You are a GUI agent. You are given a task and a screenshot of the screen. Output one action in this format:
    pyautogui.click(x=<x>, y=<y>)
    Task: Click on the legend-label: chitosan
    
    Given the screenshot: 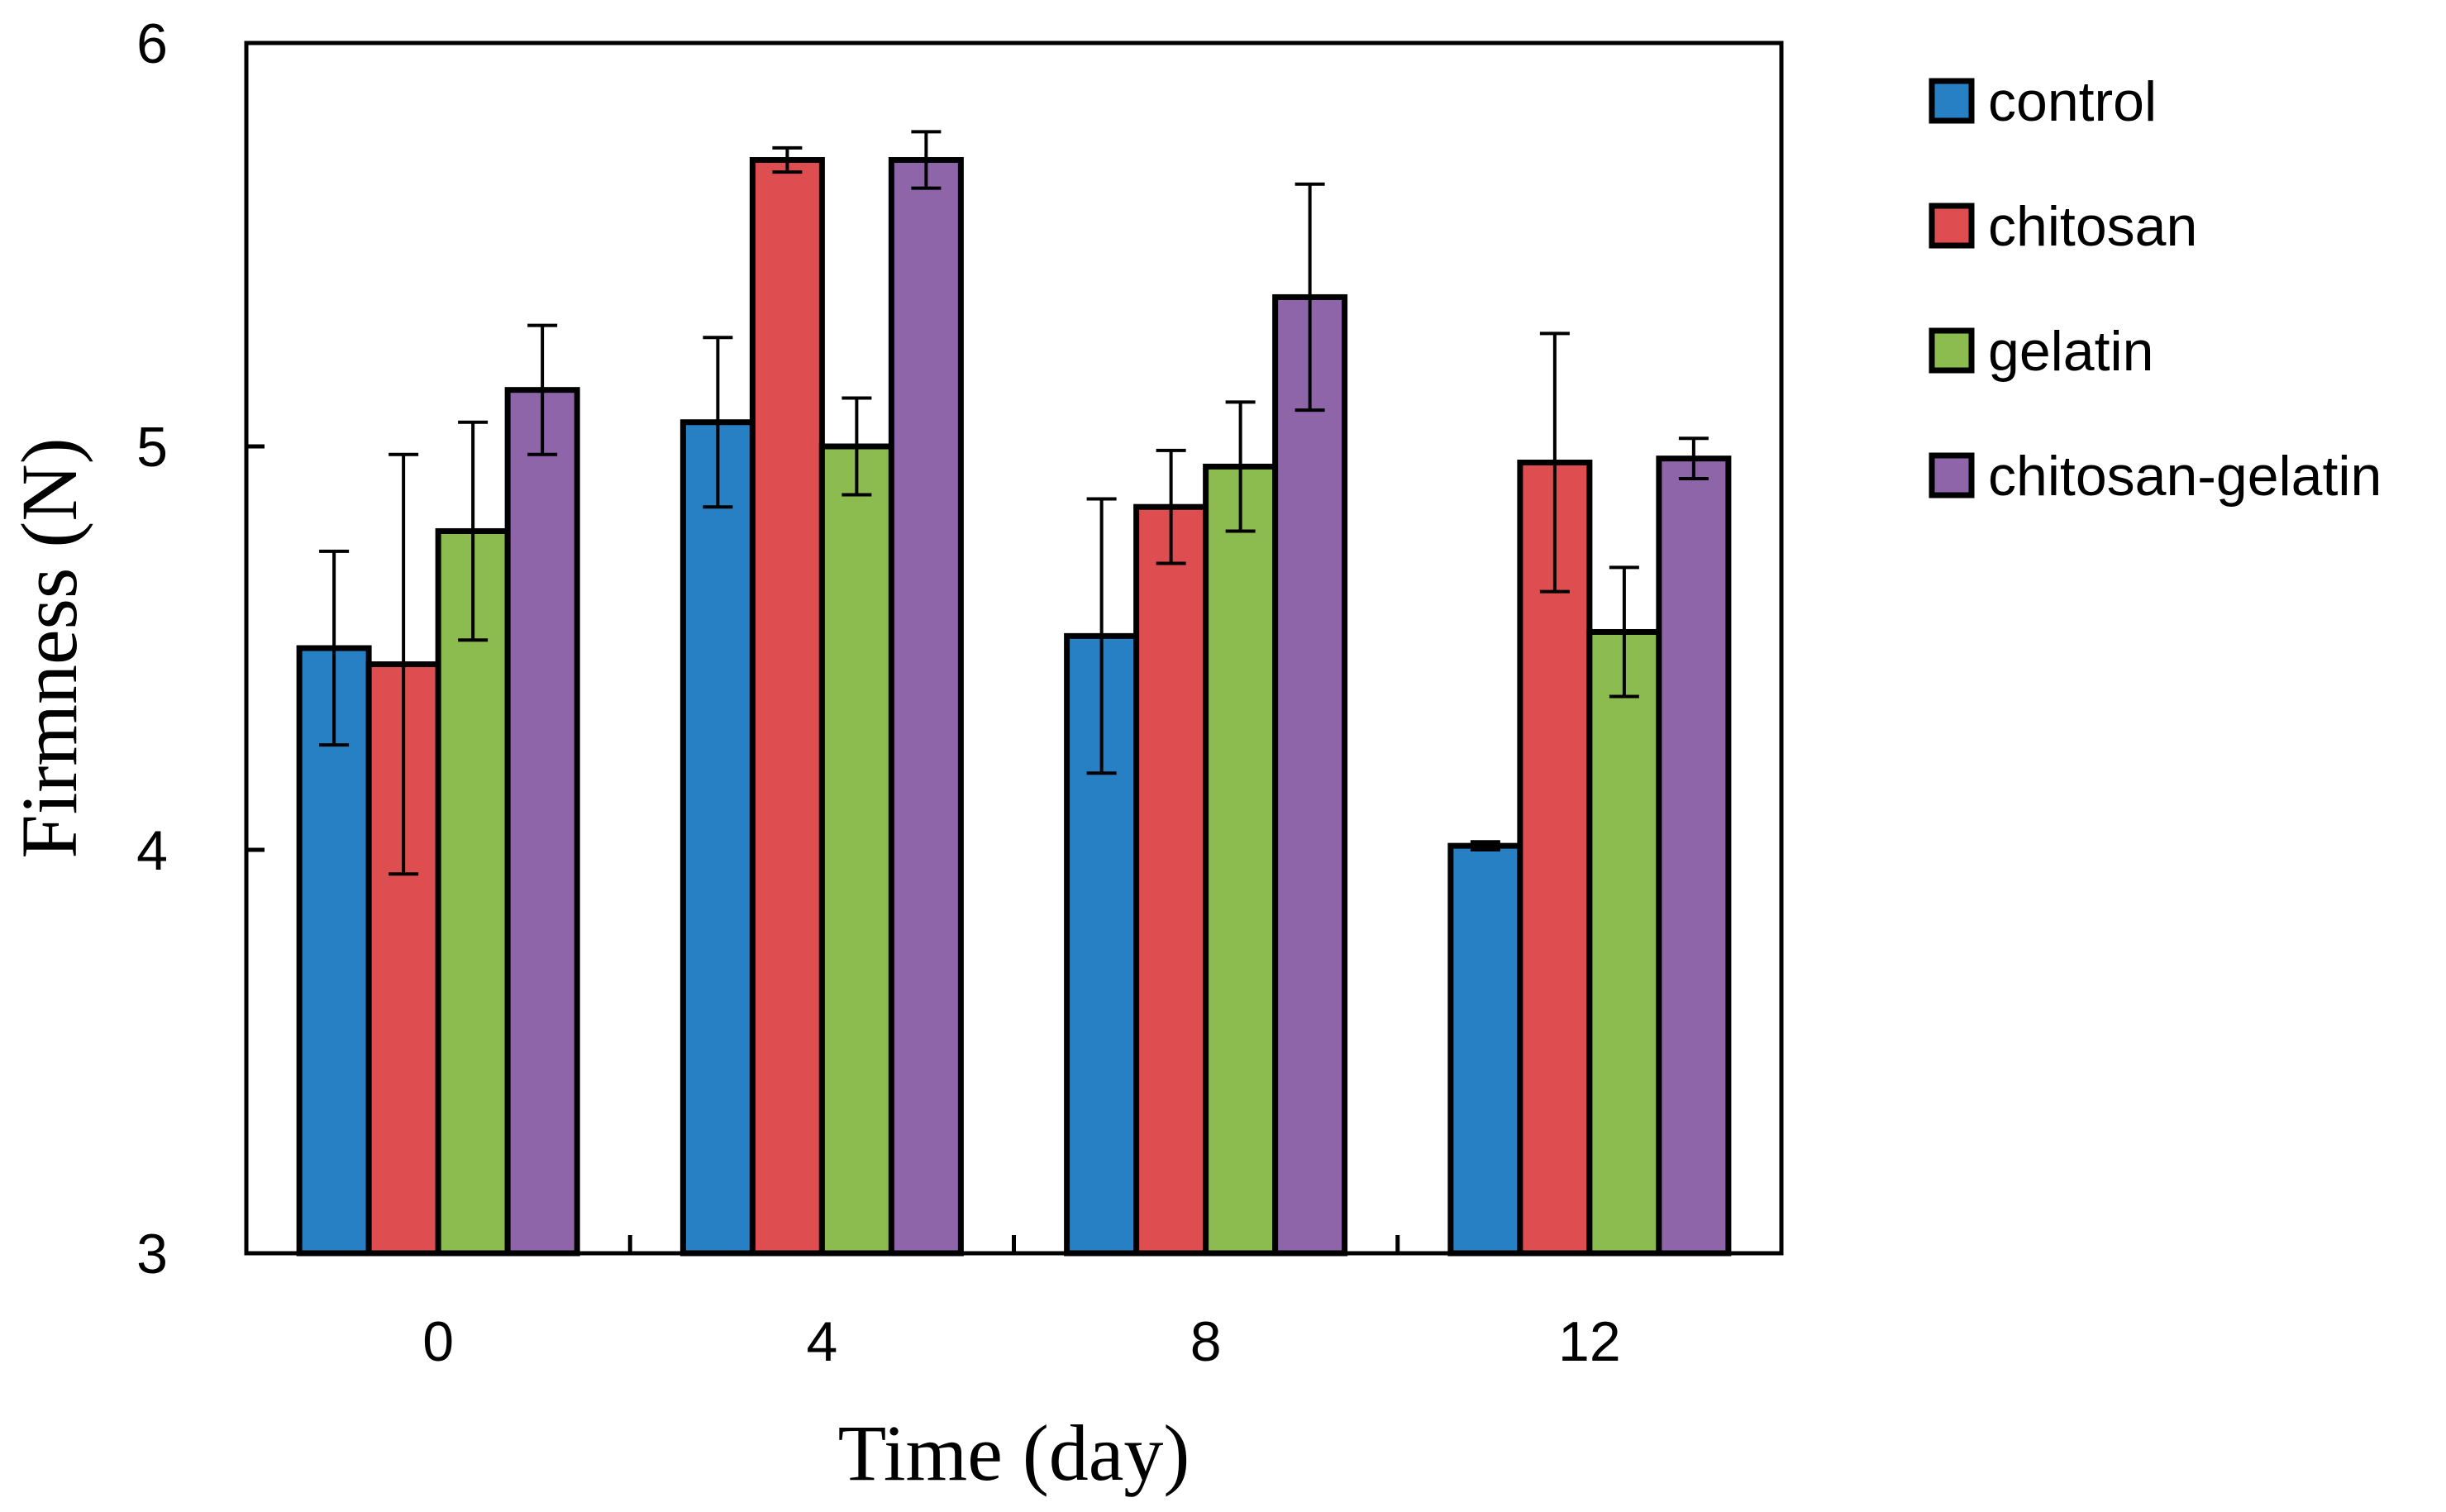 What is the action you would take?
    pyautogui.click(x=2092, y=227)
    